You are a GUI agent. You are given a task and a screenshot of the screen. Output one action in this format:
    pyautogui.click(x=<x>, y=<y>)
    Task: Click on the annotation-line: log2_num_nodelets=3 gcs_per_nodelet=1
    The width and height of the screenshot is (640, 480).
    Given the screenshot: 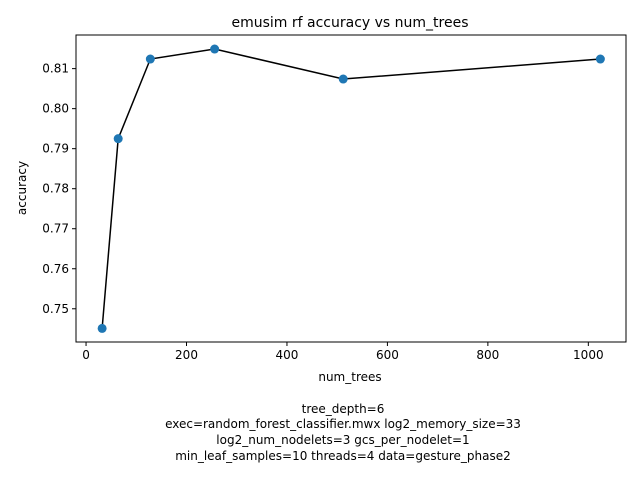 What is the action you would take?
    pyautogui.click(x=342, y=440)
    